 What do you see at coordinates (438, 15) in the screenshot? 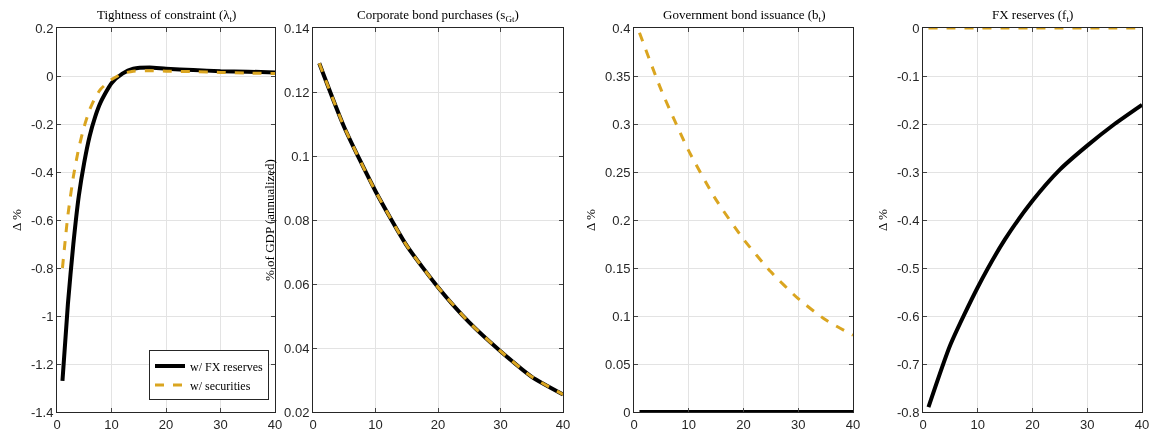
I see `chart-title: Corporate bond purchases (s$_{Gt}$)` at bounding box center [438, 15].